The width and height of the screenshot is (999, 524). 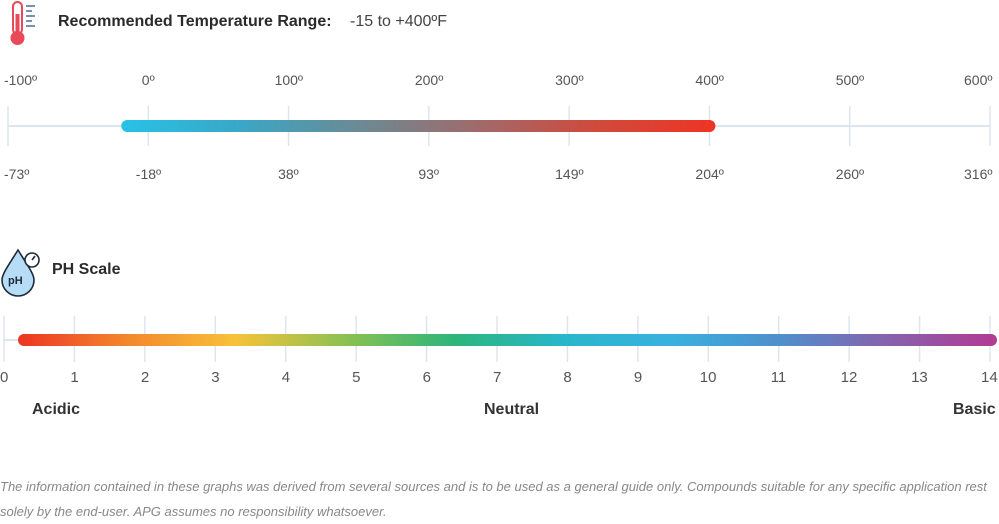 What do you see at coordinates (709, 174) in the screenshot?
I see `celsius-tick: 204º` at bounding box center [709, 174].